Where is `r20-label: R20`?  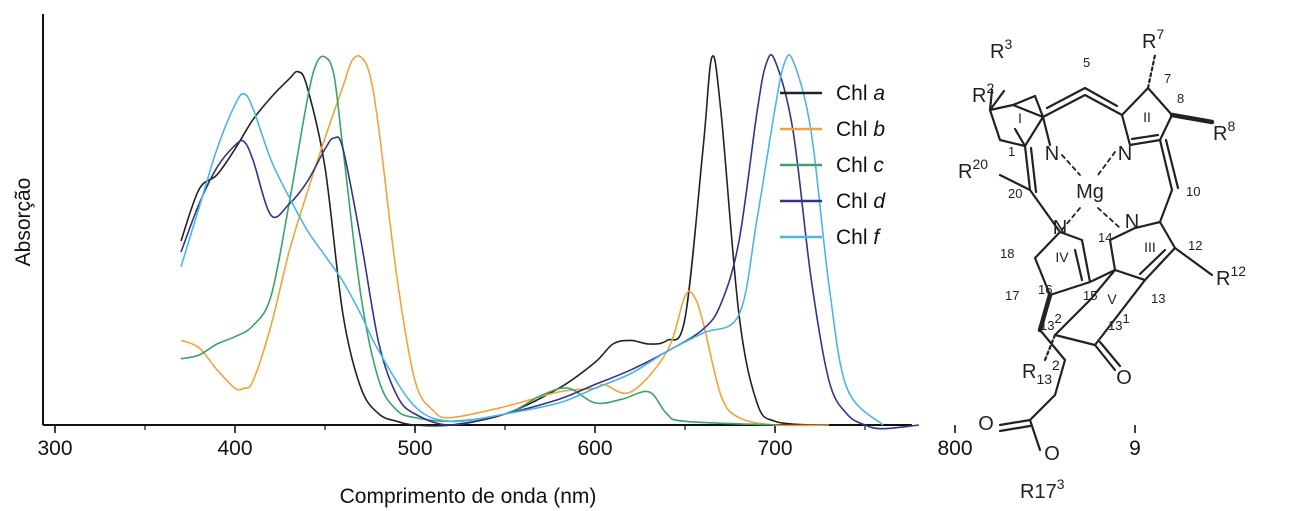
r20-label: R20 is located at coordinates (973, 169).